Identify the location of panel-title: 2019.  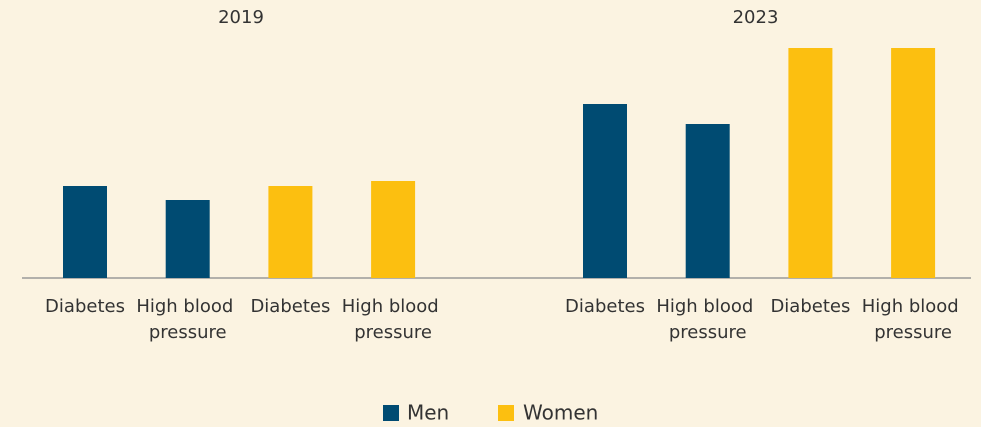
(241, 17).